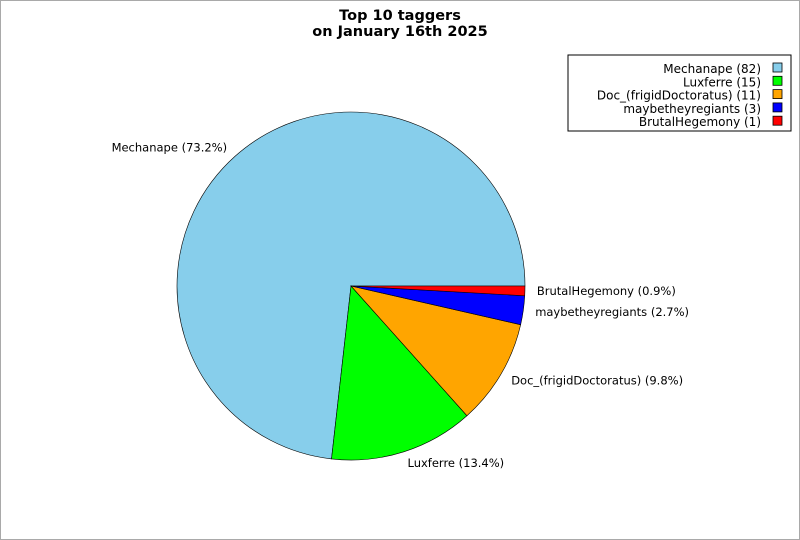  Describe the element at coordinates (400, 16) in the screenshot. I see `chart-title-line-1: Top 10 taggers` at that location.